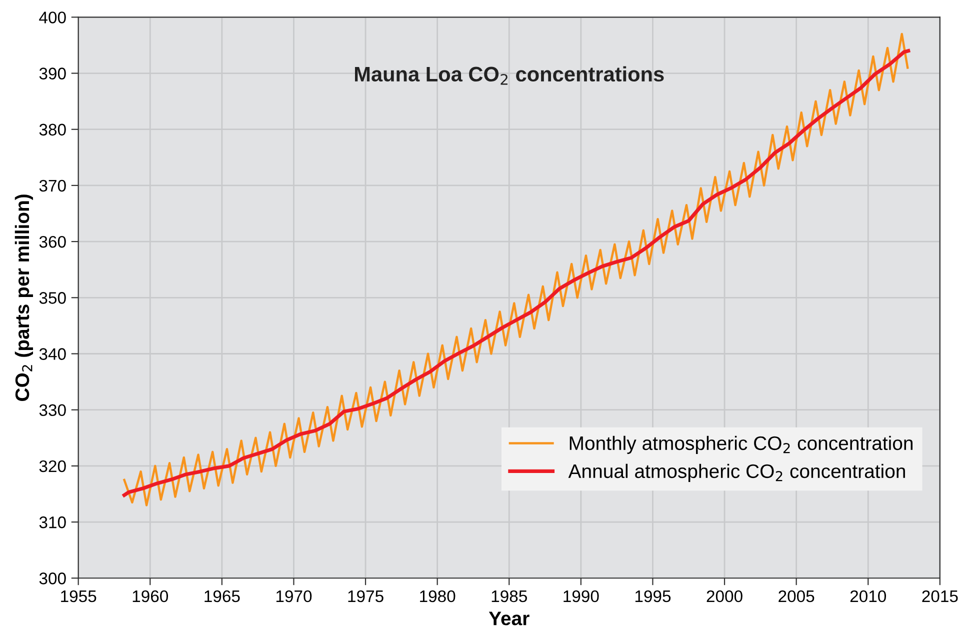 The width and height of the screenshot is (967, 636). Describe the element at coordinates (581, 596) in the screenshot. I see `x-tick-label: 1990` at that location.